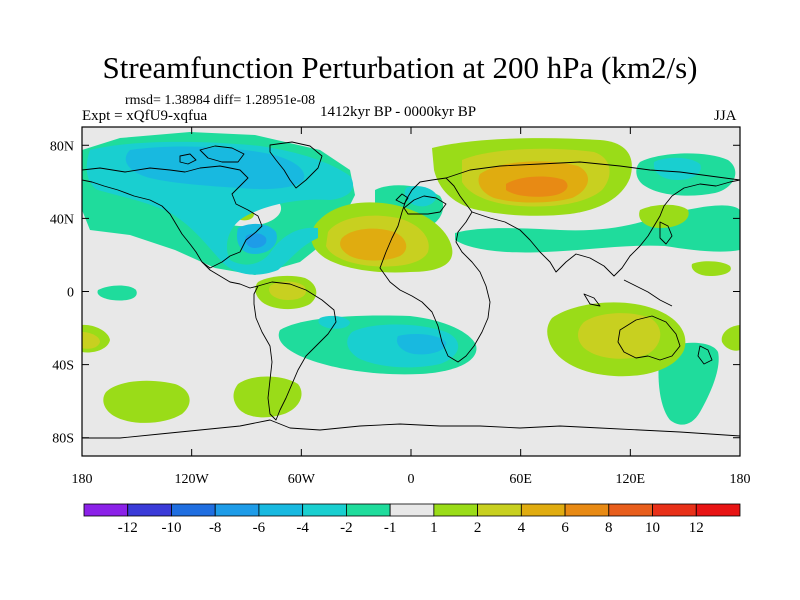 This screenshot has height=600, width=800. I want to click on colorbar-label: -8, so click(215, 528).